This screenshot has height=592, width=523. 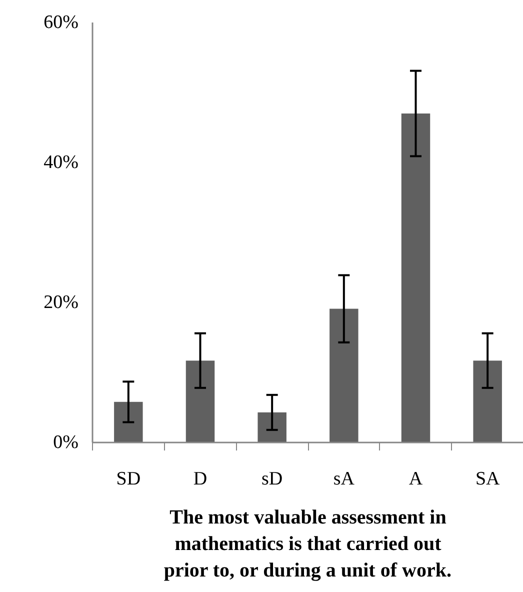 What do you see at coordinates (128, 479) in the screenshot?
I see `x-tick-label: SD` at bounding box center [128, 479].